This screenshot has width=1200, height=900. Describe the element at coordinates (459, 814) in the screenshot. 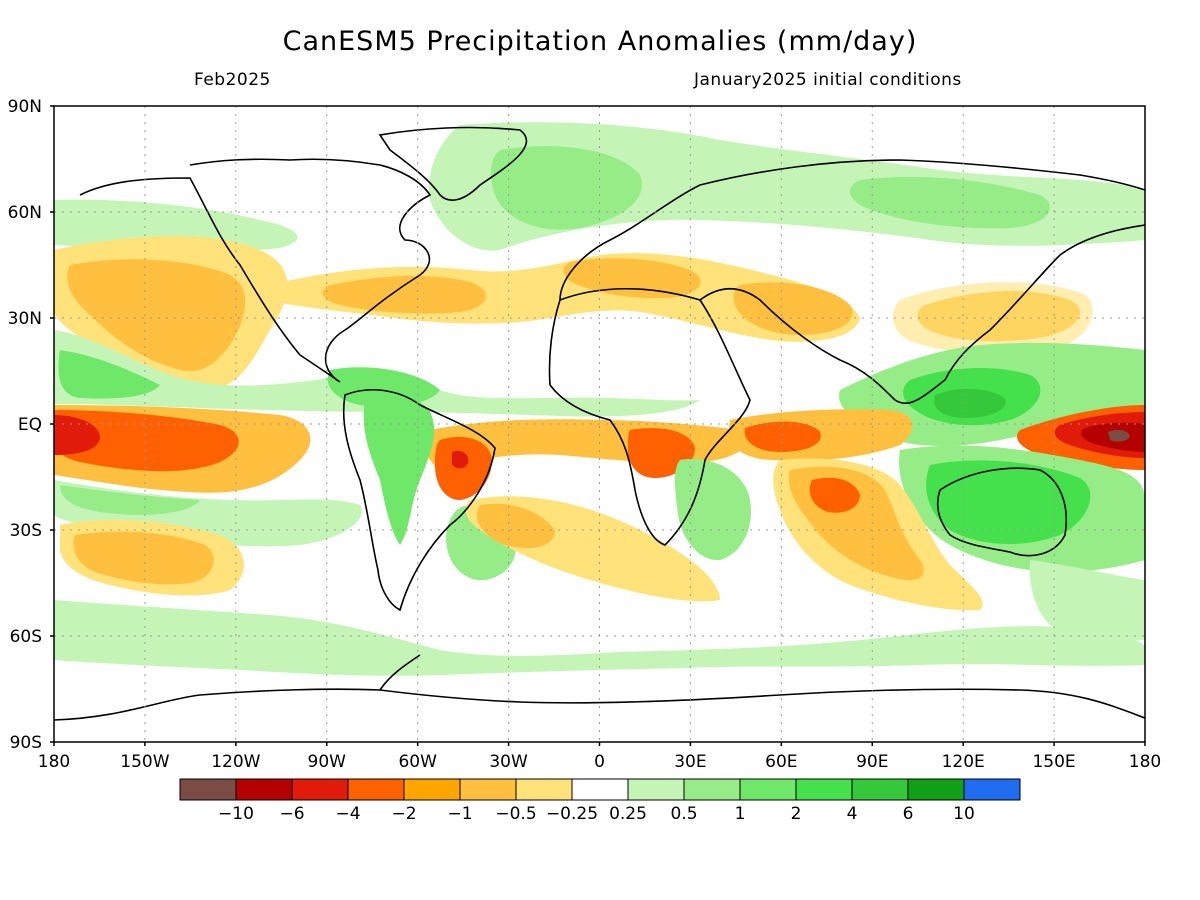

I see `colorbar-tick-label: −1` at that location.